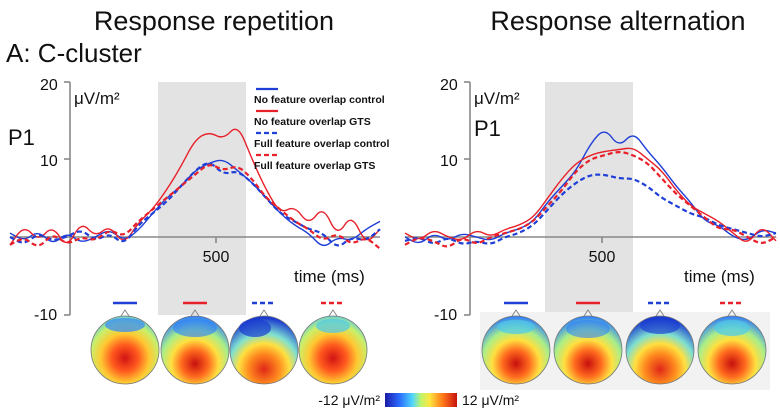 This screenshot has width=780, height=410. Describe the element at coordinates (421, 400) in the screenshot. I see `colorbar-gradient` at that location.